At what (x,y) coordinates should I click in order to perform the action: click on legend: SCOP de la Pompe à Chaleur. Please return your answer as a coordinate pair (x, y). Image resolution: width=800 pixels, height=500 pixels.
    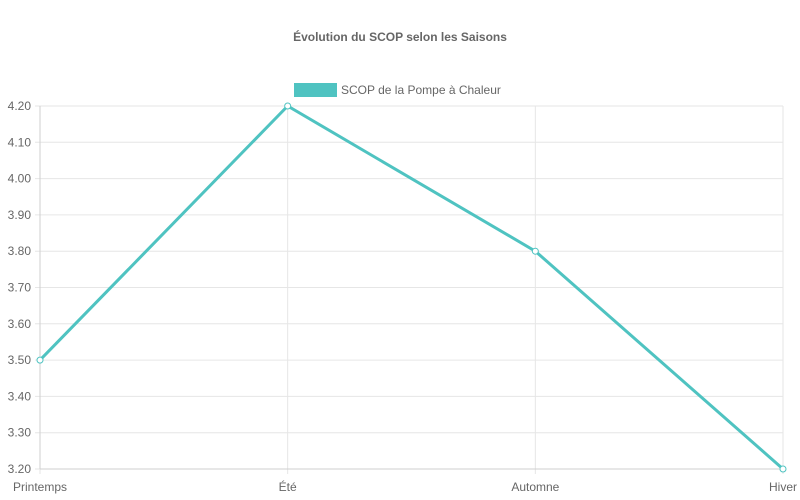
    Looking at the image, I should click on (397, 90).